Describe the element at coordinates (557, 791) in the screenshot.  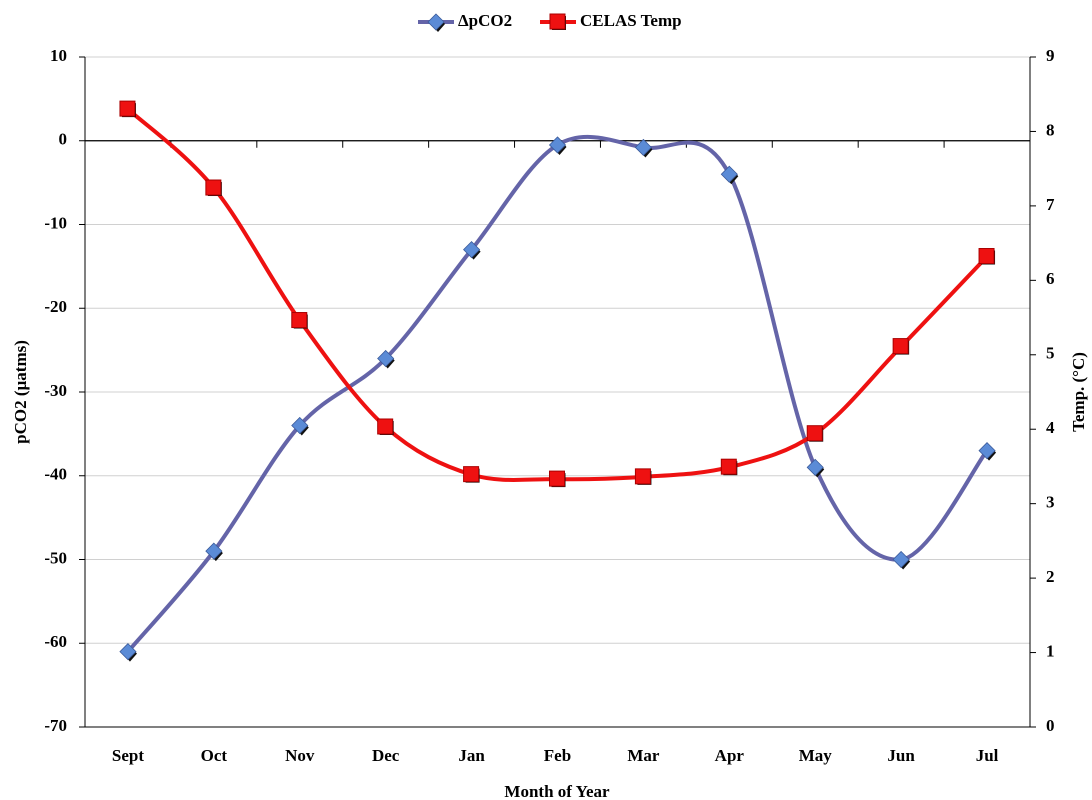
I see `x-axis-label: Month of Year` at that location.